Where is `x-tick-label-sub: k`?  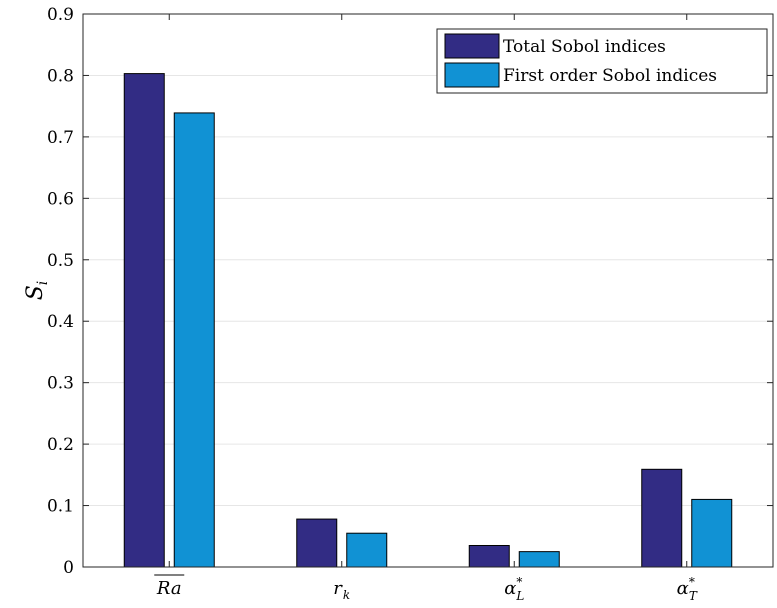
x-tick-label-sub: k is located at coordinates (346, 595).